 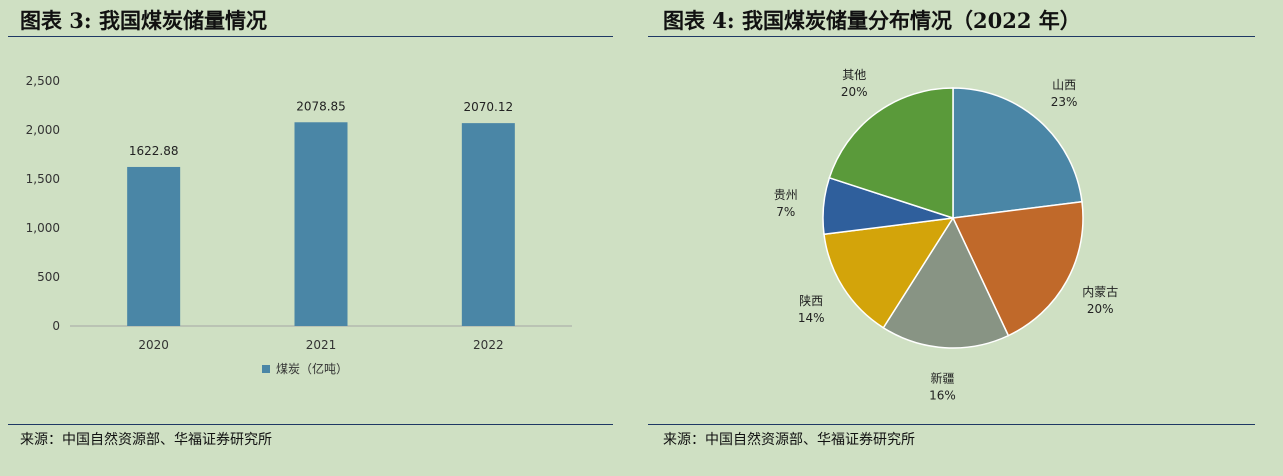 I want to click on y-tick-label: 500, so click(x=48, y=277).